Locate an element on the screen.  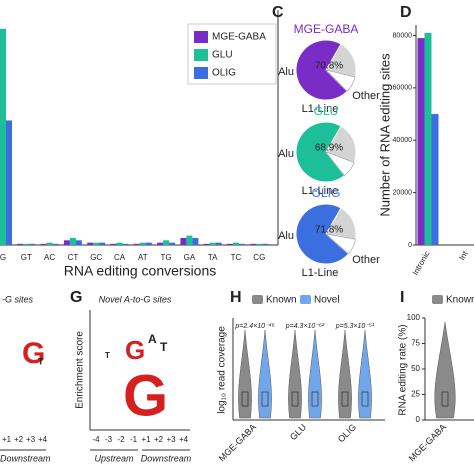
y-tick-label: 75 is located at coordinates (415, 343).